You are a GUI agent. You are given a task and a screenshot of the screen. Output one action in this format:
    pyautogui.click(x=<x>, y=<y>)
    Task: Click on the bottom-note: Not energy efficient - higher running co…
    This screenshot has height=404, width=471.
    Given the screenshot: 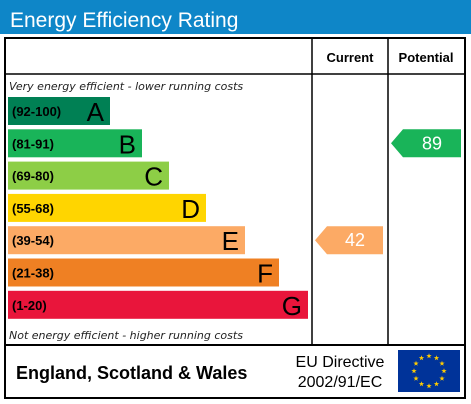 What is the action you would take?
    pyautogui.click(x=126, y=335)
    